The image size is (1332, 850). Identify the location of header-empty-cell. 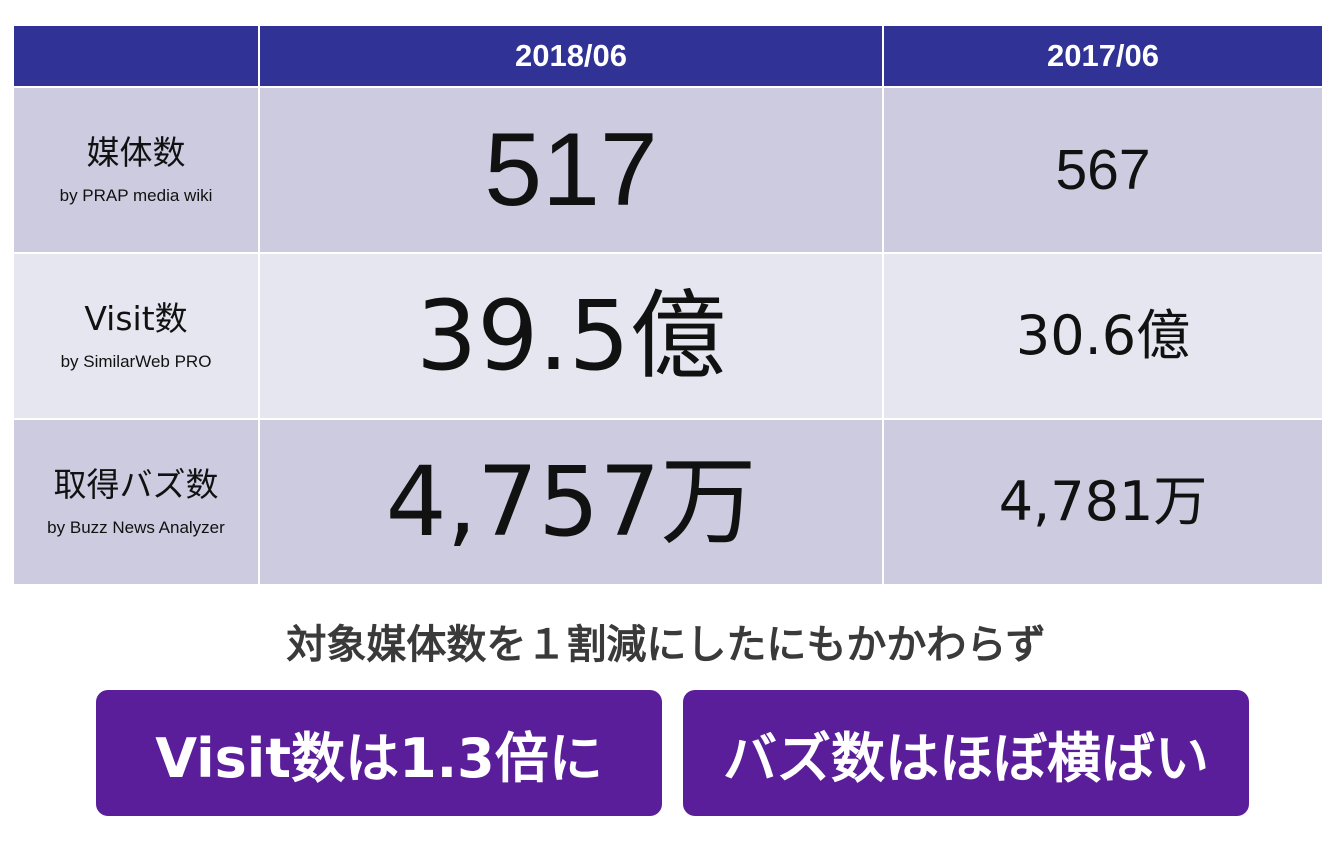
(136, 56).